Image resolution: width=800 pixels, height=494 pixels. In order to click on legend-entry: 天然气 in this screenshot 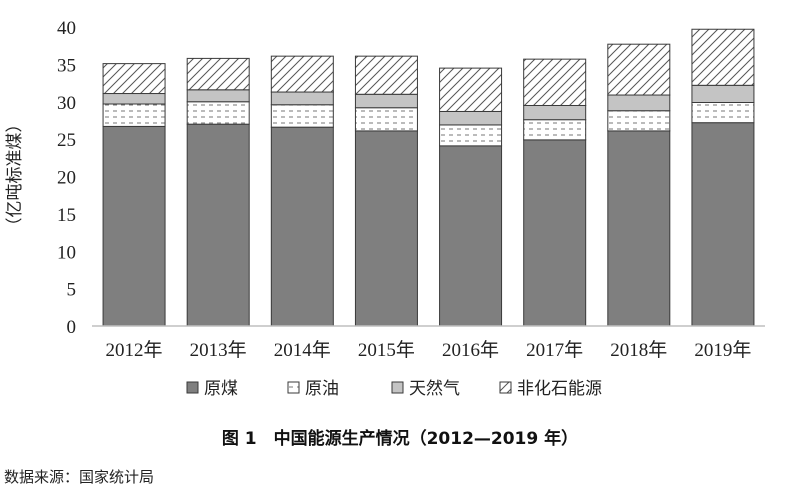, I will do `click(434, 389)`.